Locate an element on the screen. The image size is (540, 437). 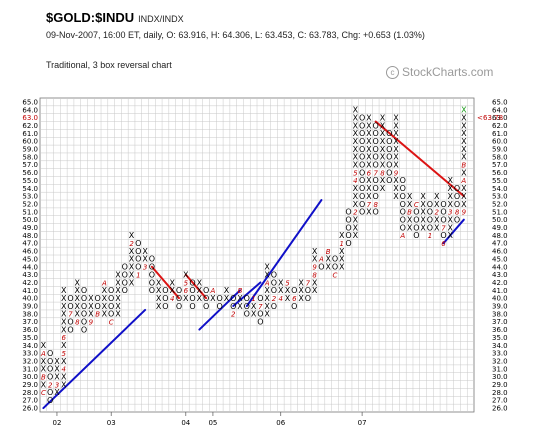
current-price-marker: < is located at coordinates (480, 118).